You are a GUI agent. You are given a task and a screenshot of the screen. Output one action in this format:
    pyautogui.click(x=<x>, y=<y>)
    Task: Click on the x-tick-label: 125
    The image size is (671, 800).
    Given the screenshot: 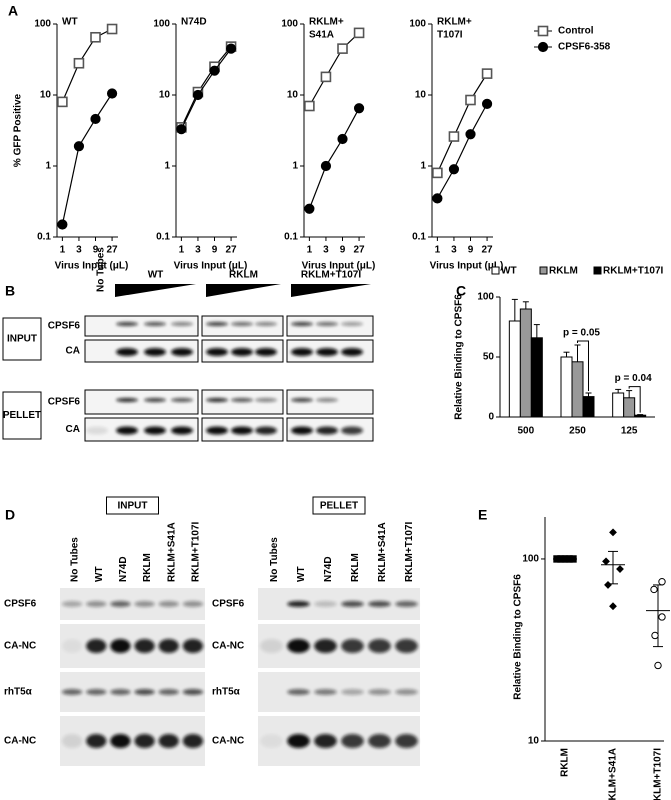 What is the action you would take?
    pyautogui.click(x=629, y=431)
    